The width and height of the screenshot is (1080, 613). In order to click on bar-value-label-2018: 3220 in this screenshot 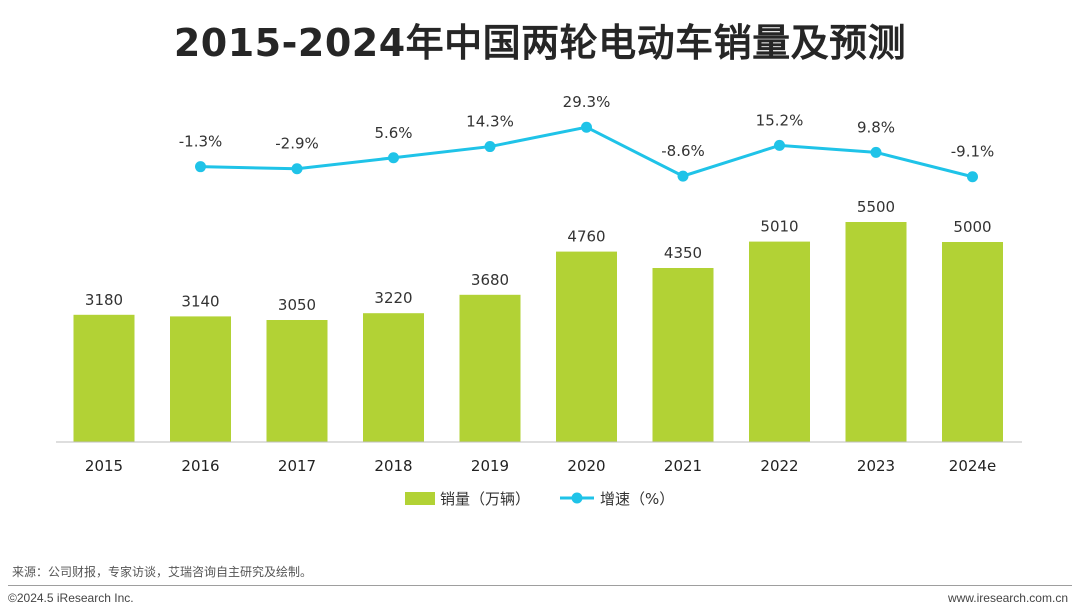, I will do `click(393, 298)`.